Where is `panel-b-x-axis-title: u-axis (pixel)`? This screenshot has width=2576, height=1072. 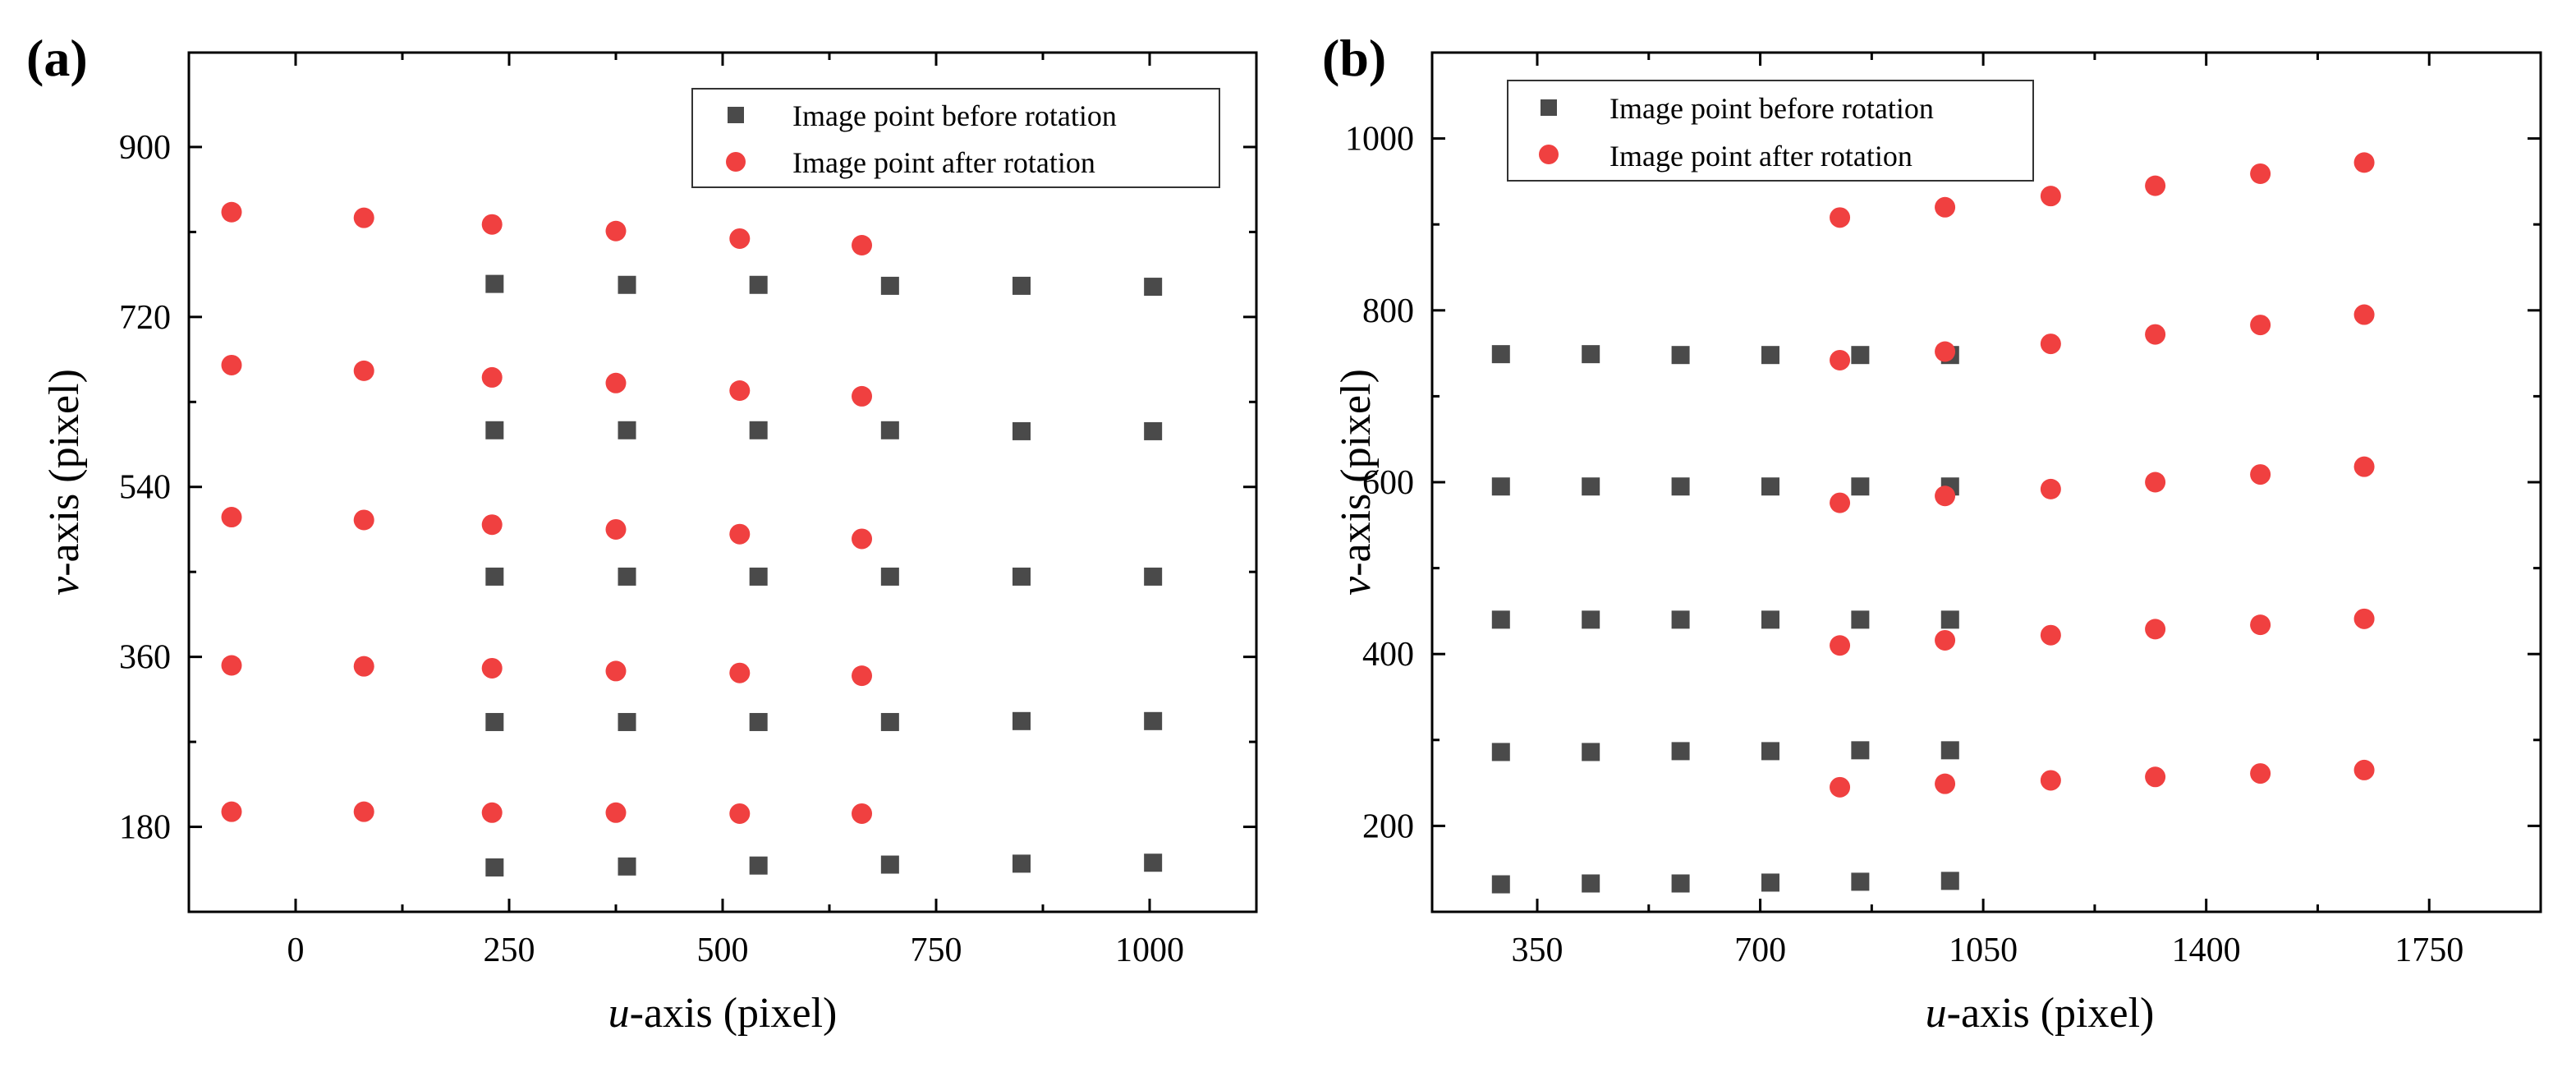
panel-b-x-axis-title: u-axis (pixel) is located at coordinates (2040, 1013).